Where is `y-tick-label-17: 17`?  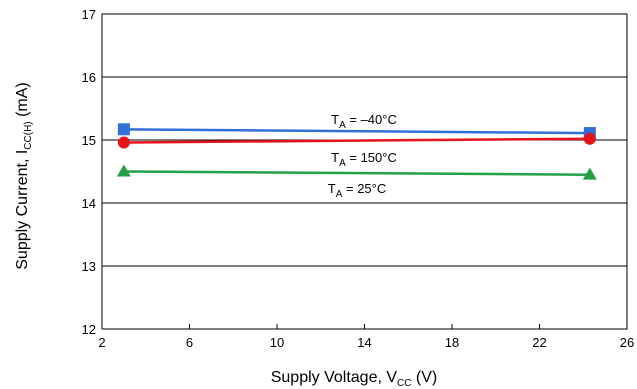 y-tick-label-17: 17 is located at coordinates (89, 14).